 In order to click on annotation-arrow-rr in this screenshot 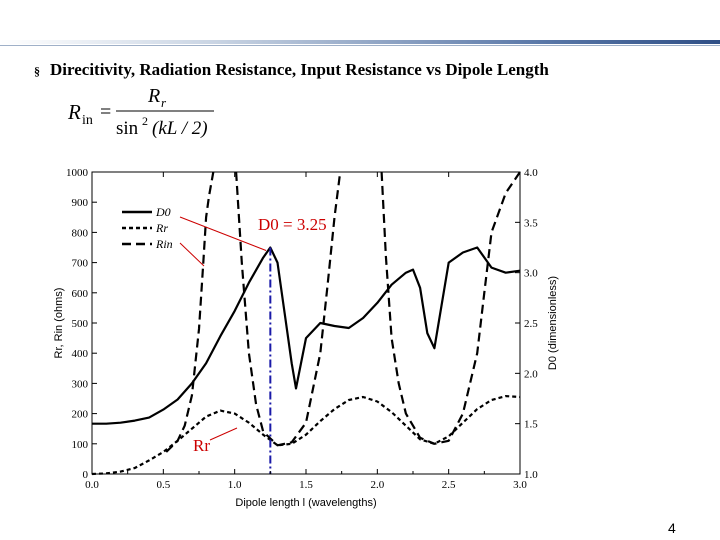, I will do `click(223, 434)`.